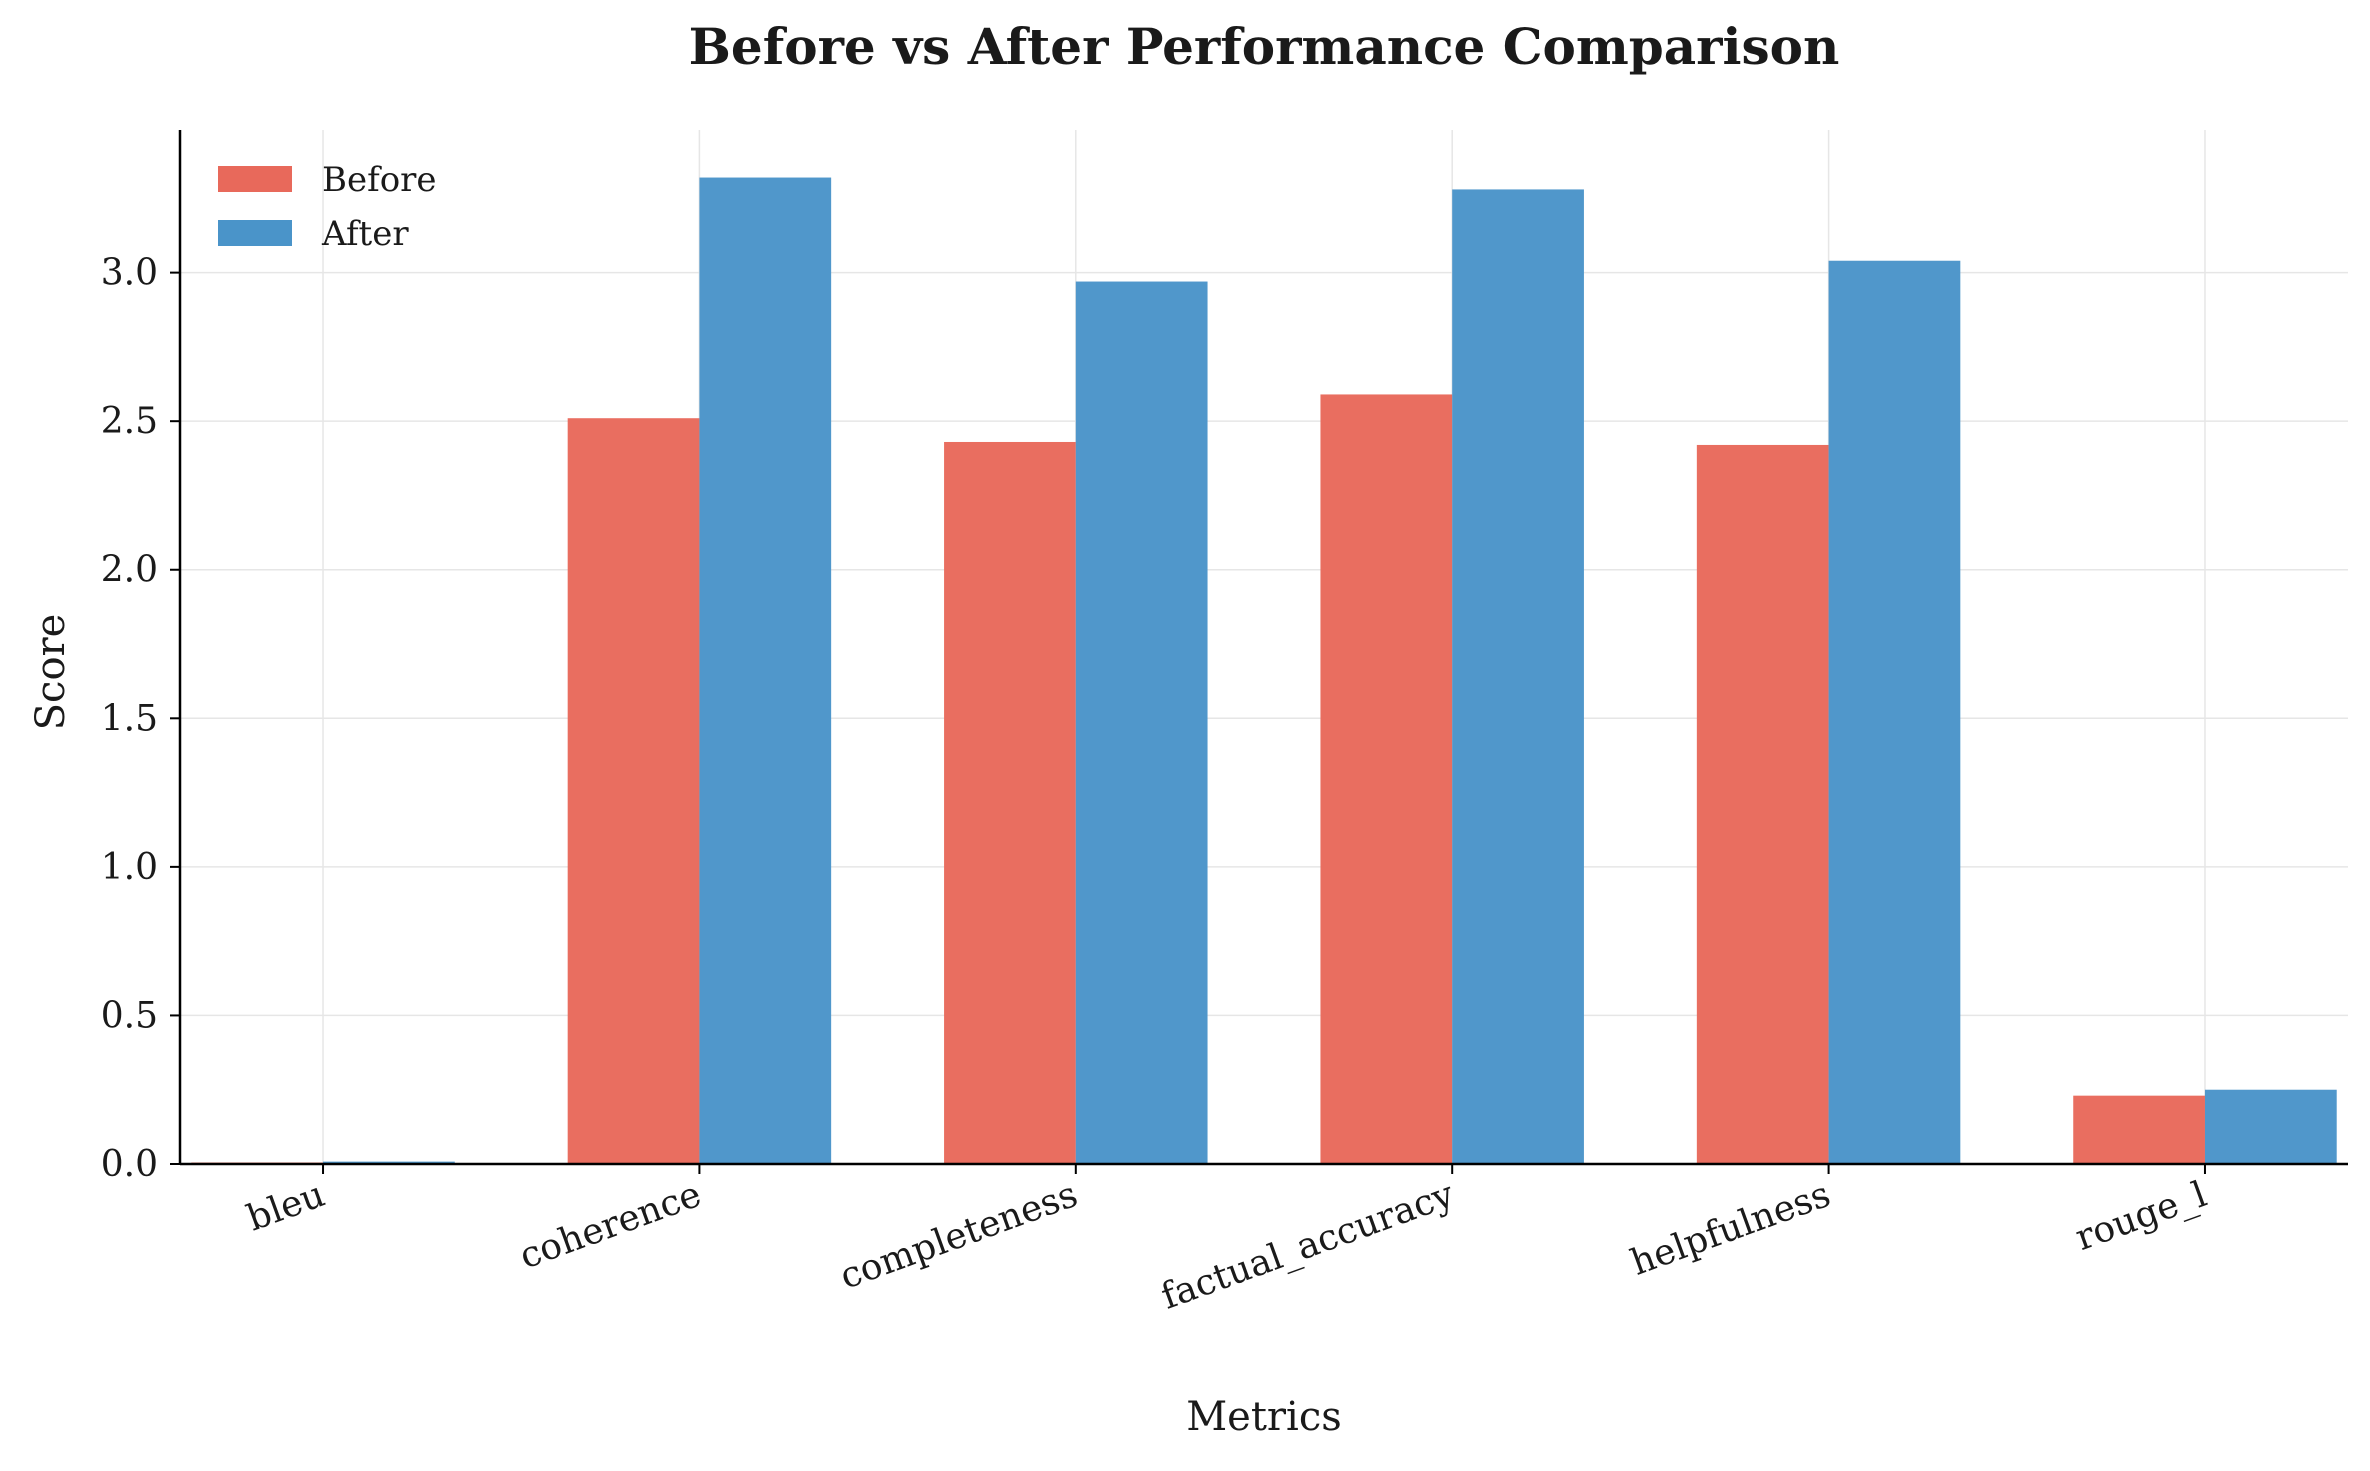 The height and width of the screenshot is (1471, 2370). What do you see at coordinates (129, 570) in the screenshot?
I see `y-tick-label: 2.0` at bounding box center [129, 570].